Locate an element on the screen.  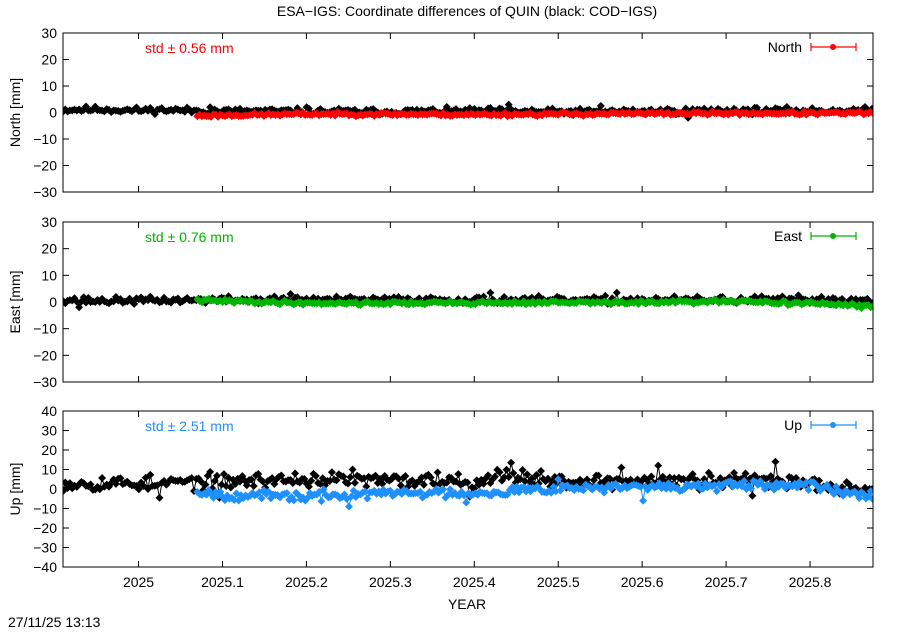
x-tick-label: 2025.7 is located at coordinates (726, 582).